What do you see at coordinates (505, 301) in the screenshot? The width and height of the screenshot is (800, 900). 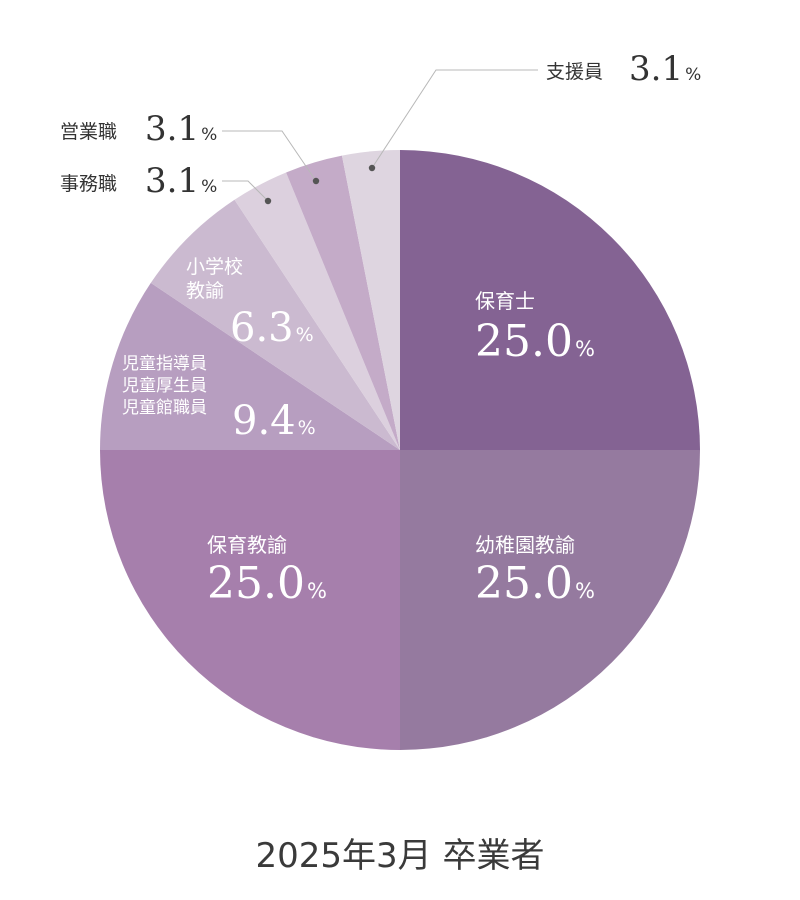 I see `slice-label: 保育士` at bounding box center [505, 301].